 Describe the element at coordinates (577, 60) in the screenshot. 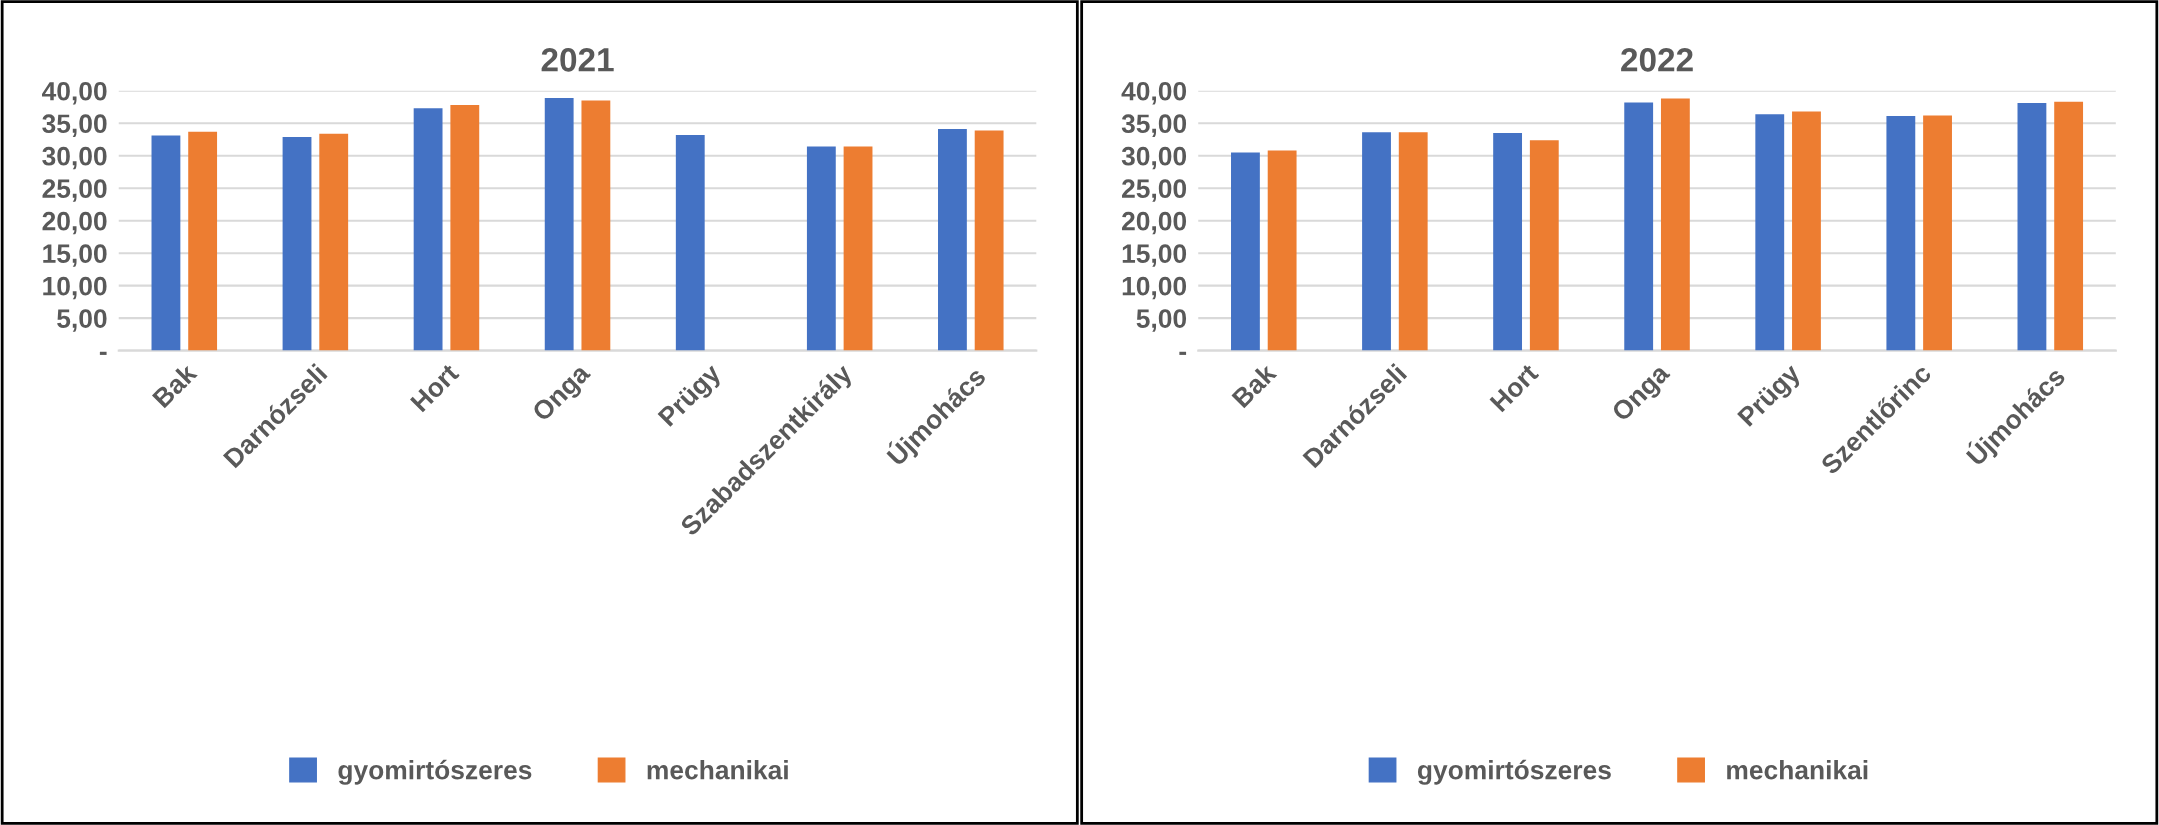

I see `chart-title: 2021` at that location.